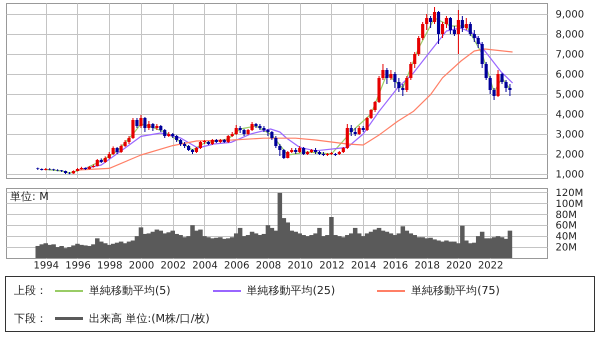 Image resolution: width=600 pixels, height=345 pixels. What do you see at coordinates (566, 226) in the screenshot?
I see `y-tick-label: 60M` at bounding box center [566, 226].